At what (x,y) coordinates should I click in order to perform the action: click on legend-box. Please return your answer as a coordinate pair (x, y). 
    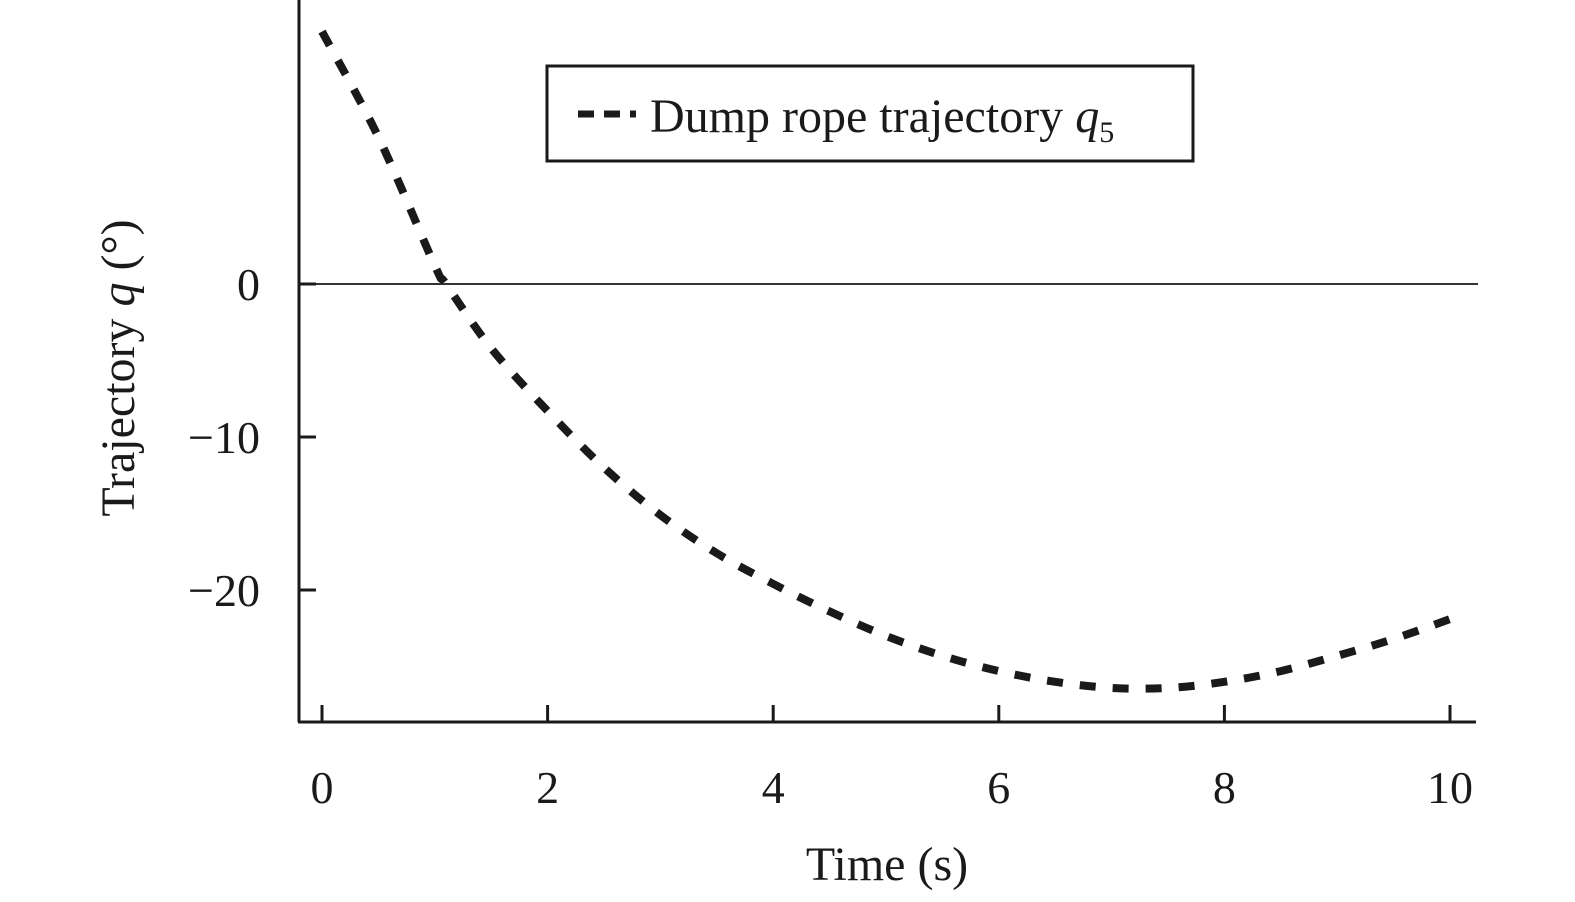
    Looking at the image, I should click on (870, 113).